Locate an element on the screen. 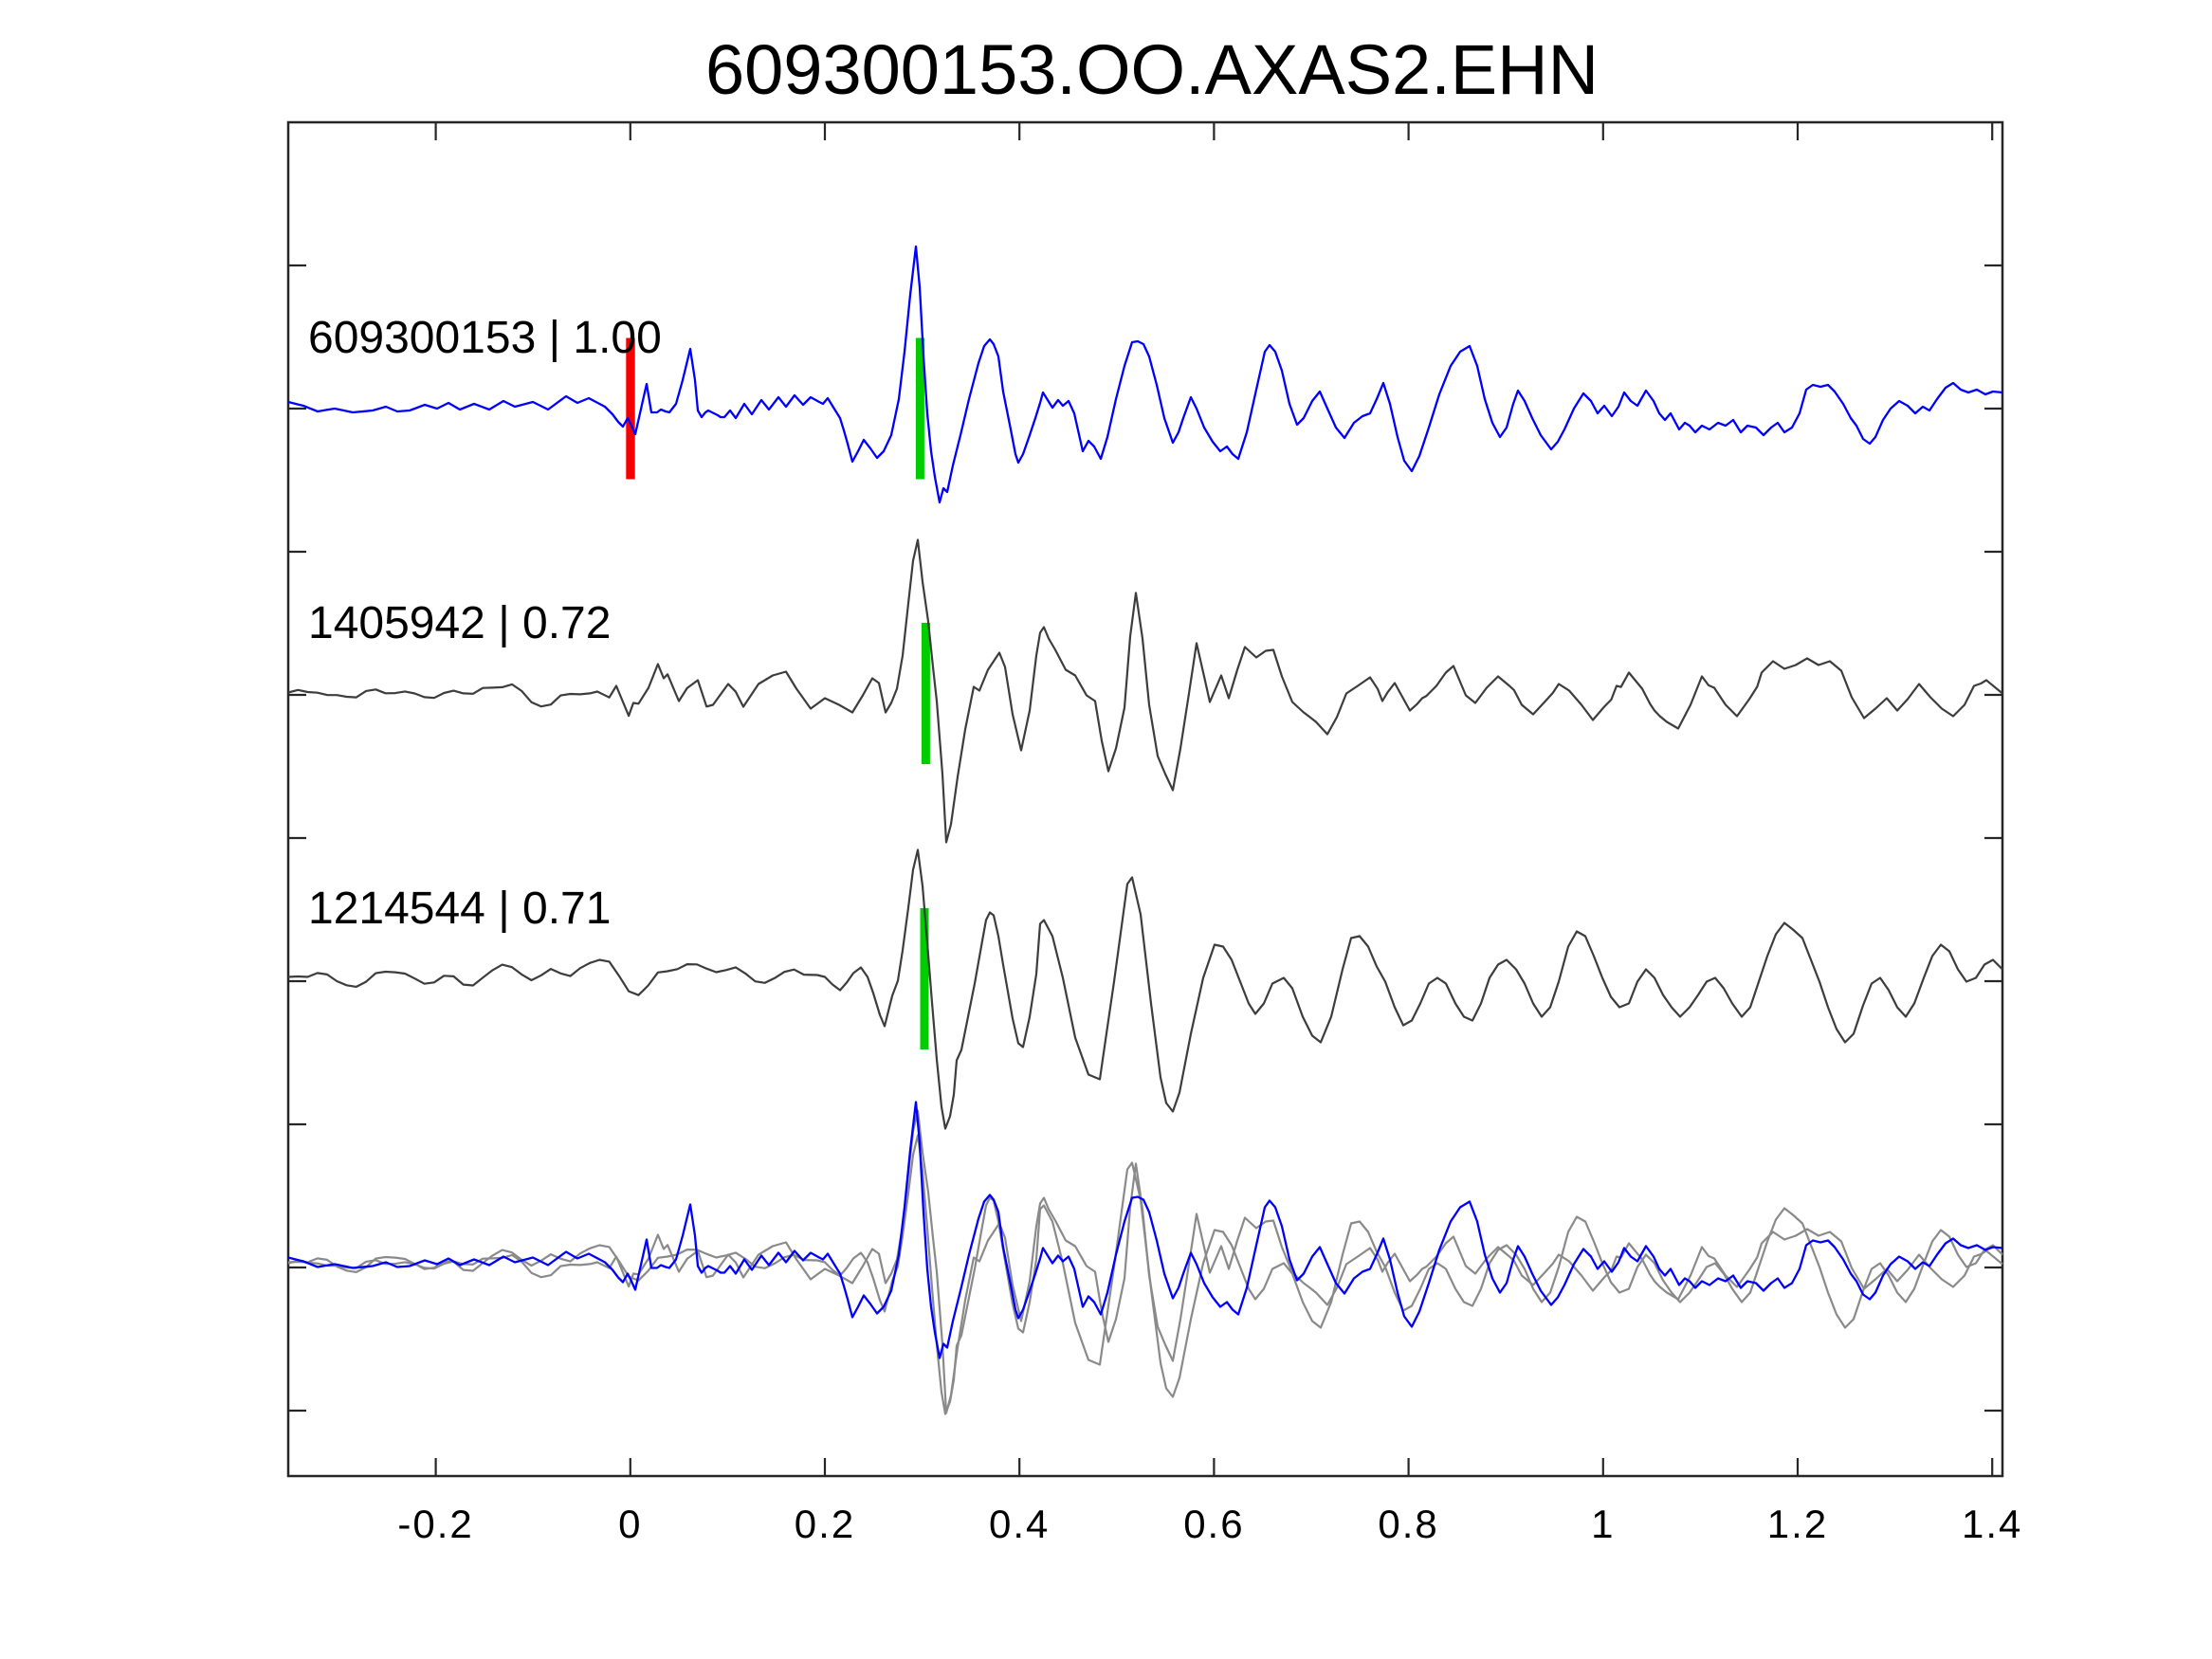 Image resolution: width=2212 pixels, height=1659 pixels. svg-text: 1 is located at coordinates (1603, 1524).